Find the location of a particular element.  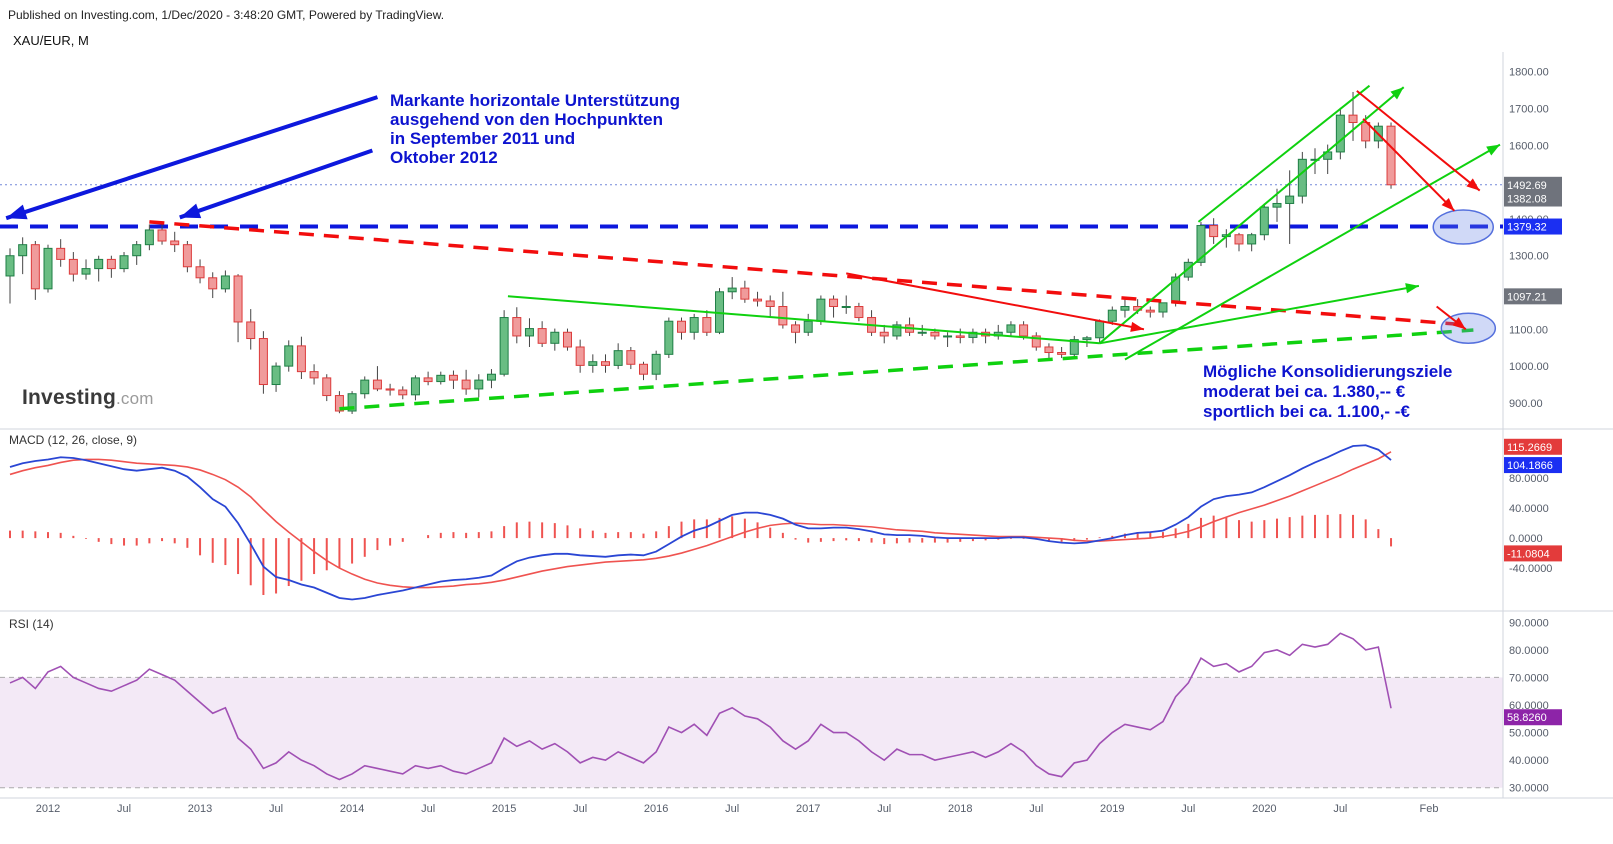

svg-text: 90.0000 is located at coordinates (1529, 623).